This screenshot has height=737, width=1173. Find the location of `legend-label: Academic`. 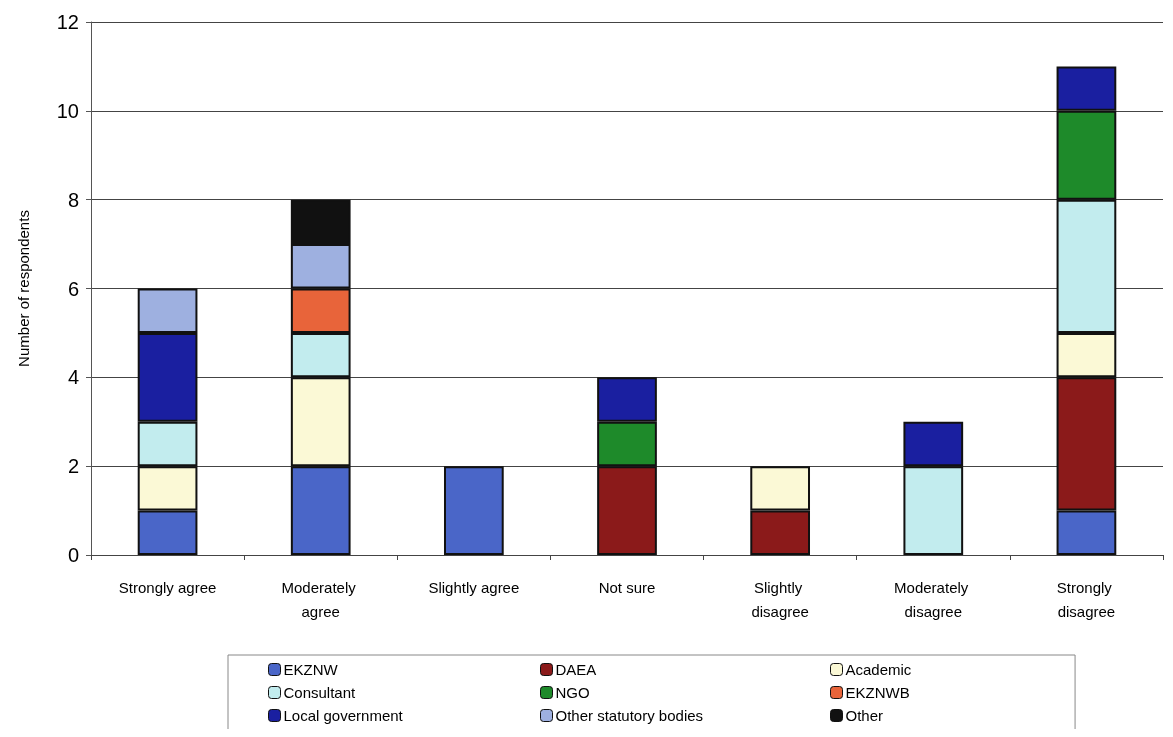

legend-label: Academic is located at coordinates (878, 669).